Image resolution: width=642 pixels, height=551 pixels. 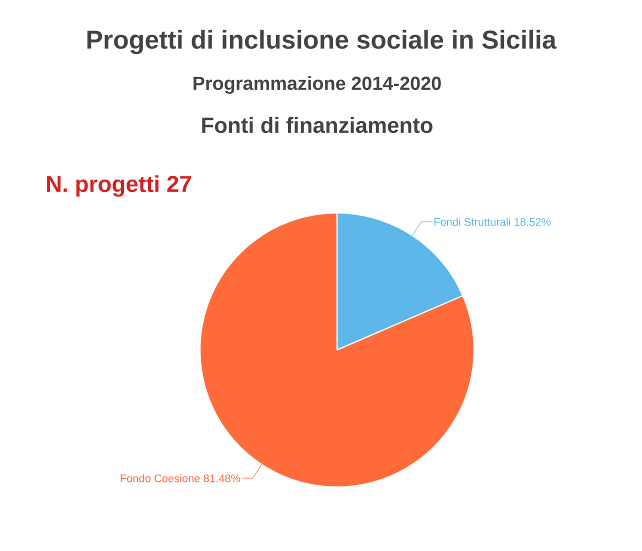 I want to click on text: N. progetti 27, so click(x=119, y=186).